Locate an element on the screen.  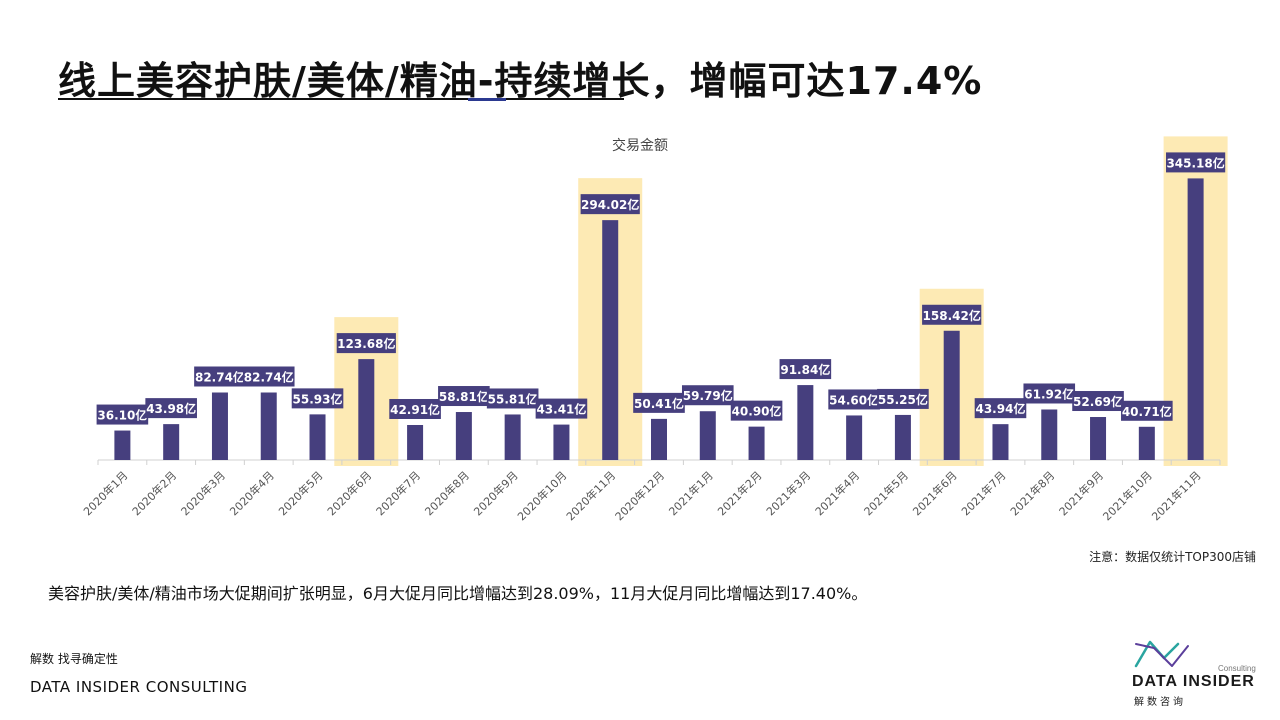
x-tick-label: 2021年4月 is located at coordinates (837, 493).